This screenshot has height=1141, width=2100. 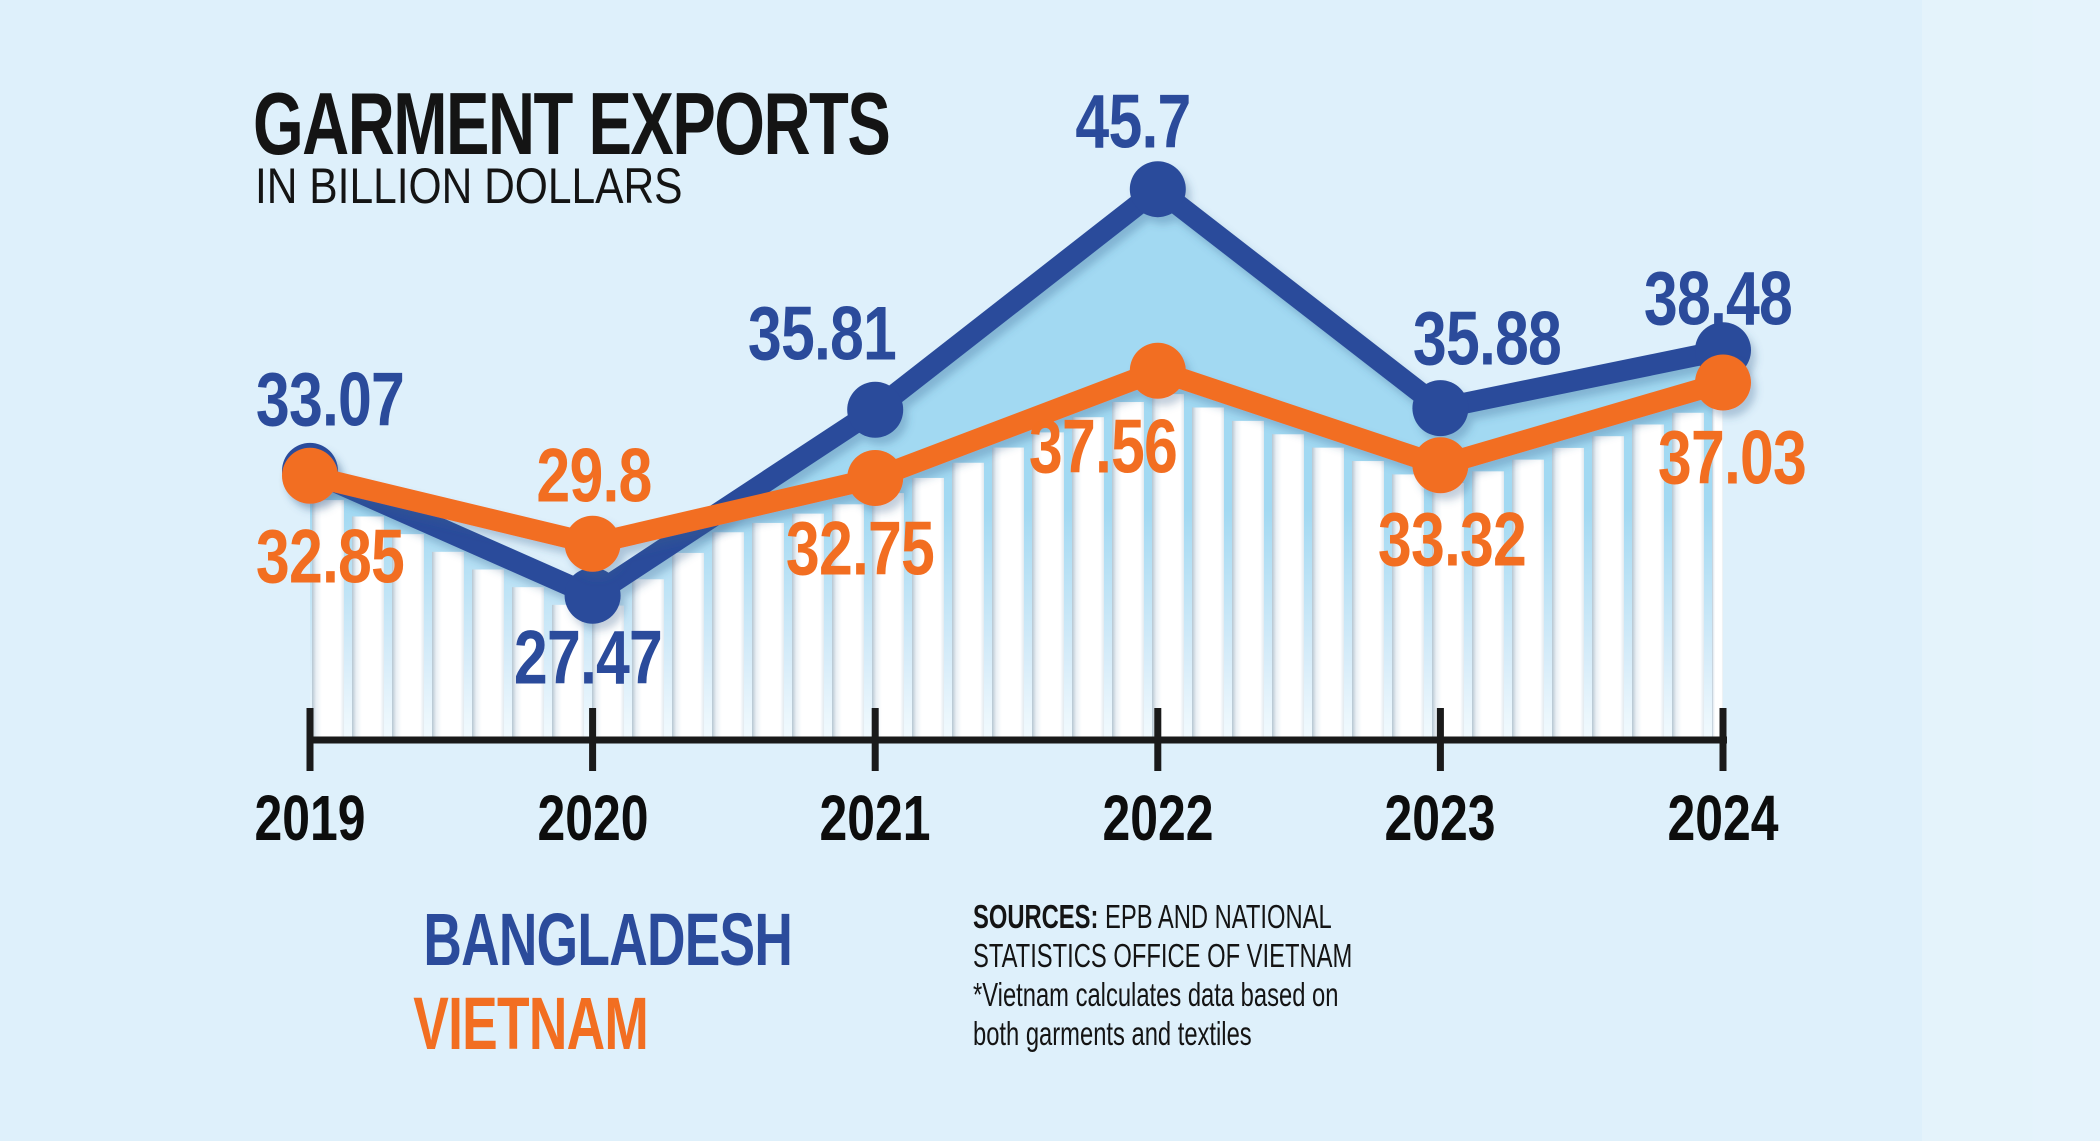 I want to click on data-label-vietnam-2021: 32.75, so click(x=860, y=549).